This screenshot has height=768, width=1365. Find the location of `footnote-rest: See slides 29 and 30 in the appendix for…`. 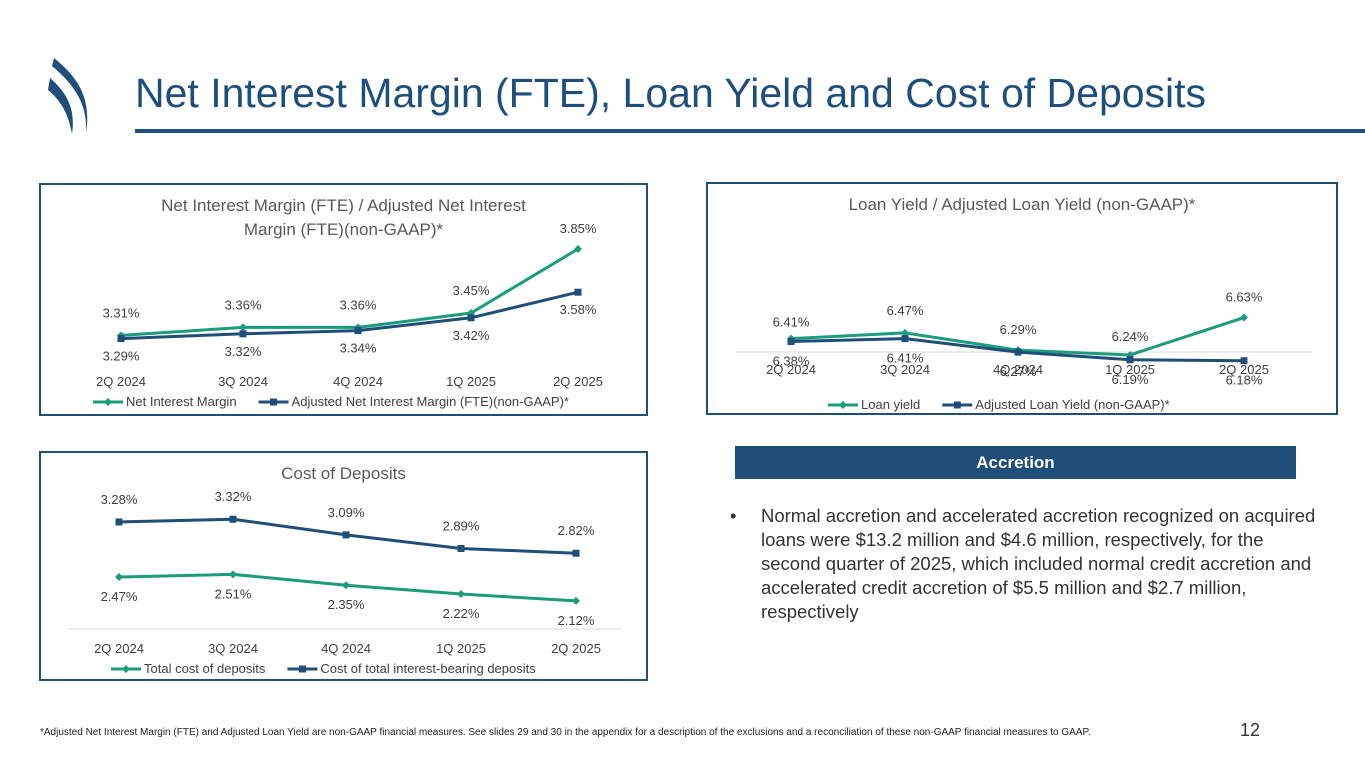

footnote-rest: See slides 29 and 30 in the appendix for… is located at coordinates (779, 732).